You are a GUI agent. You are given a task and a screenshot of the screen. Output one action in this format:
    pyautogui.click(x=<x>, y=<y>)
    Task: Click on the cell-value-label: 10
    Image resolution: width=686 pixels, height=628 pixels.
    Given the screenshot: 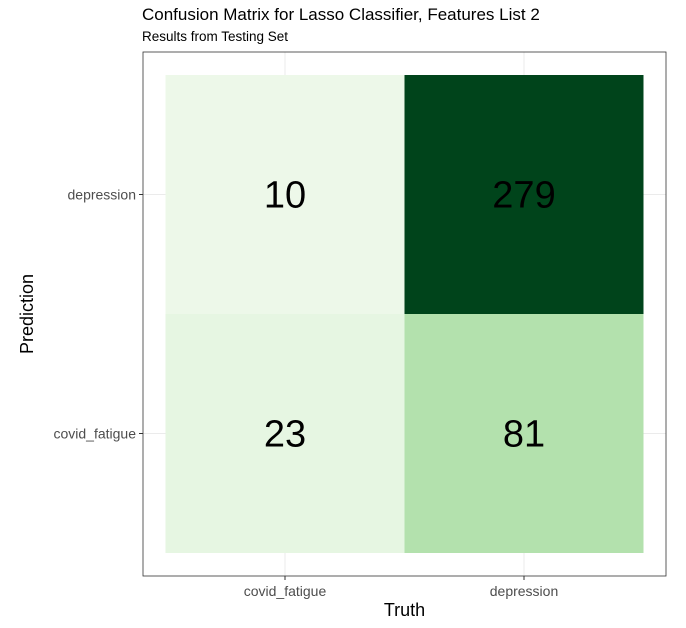 What is the action you would take?
    pyautogui.click(x=285, y=196)
    